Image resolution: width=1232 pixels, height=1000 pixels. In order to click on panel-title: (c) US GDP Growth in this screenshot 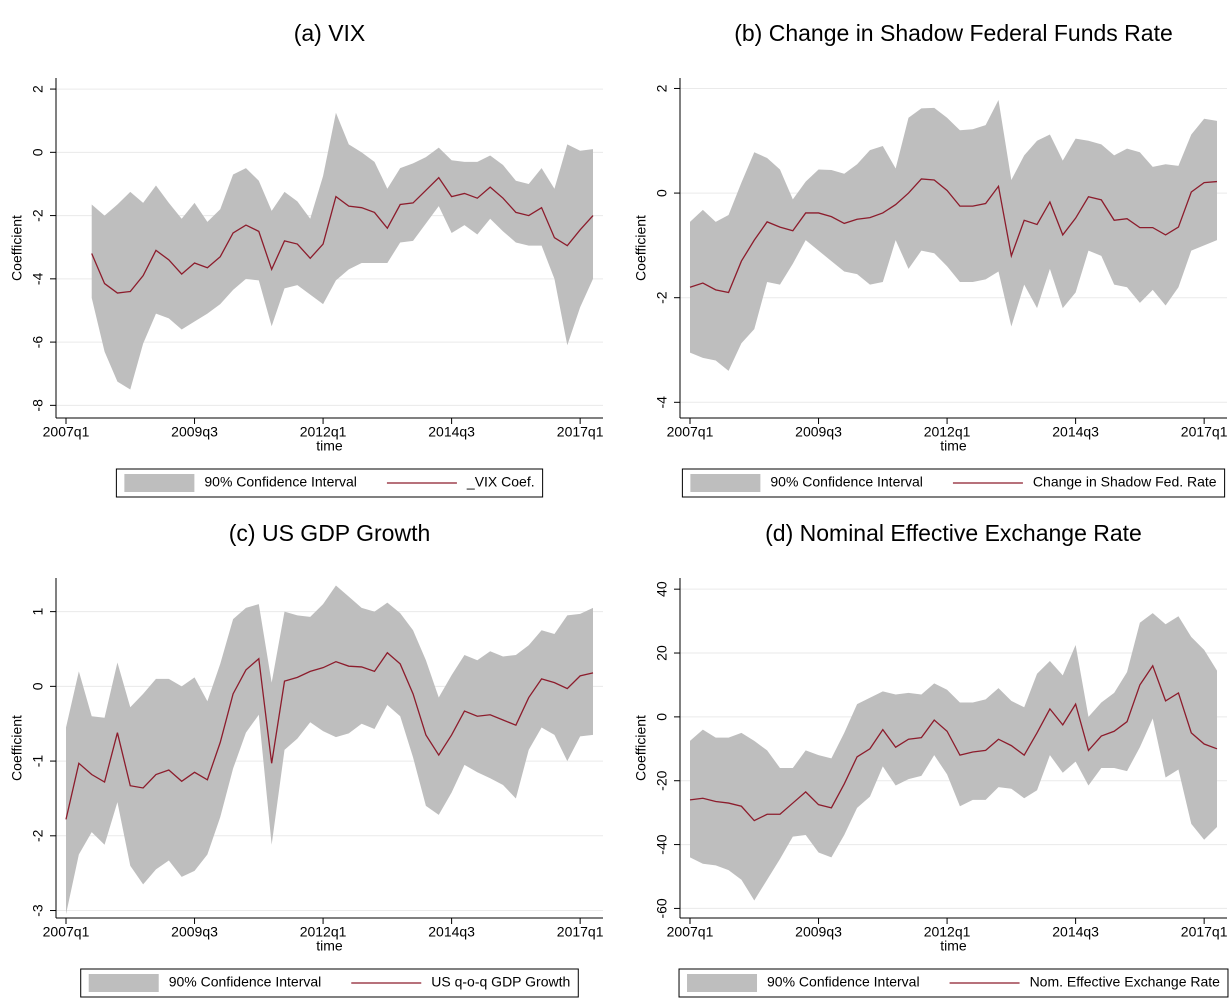, I will do `click(330, 533)`.